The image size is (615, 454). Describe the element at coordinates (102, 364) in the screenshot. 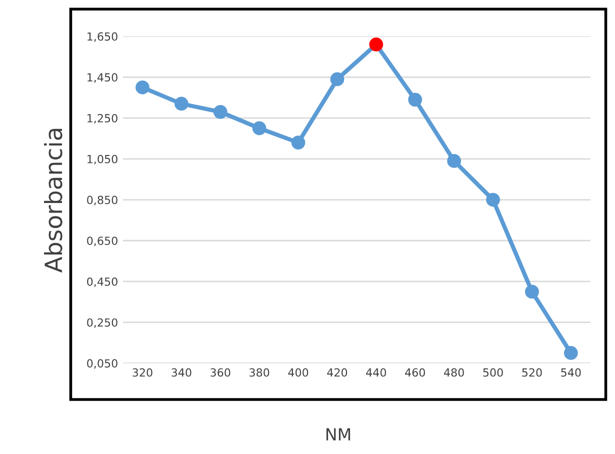

I see `y-tick-label: 0,050` at that location.